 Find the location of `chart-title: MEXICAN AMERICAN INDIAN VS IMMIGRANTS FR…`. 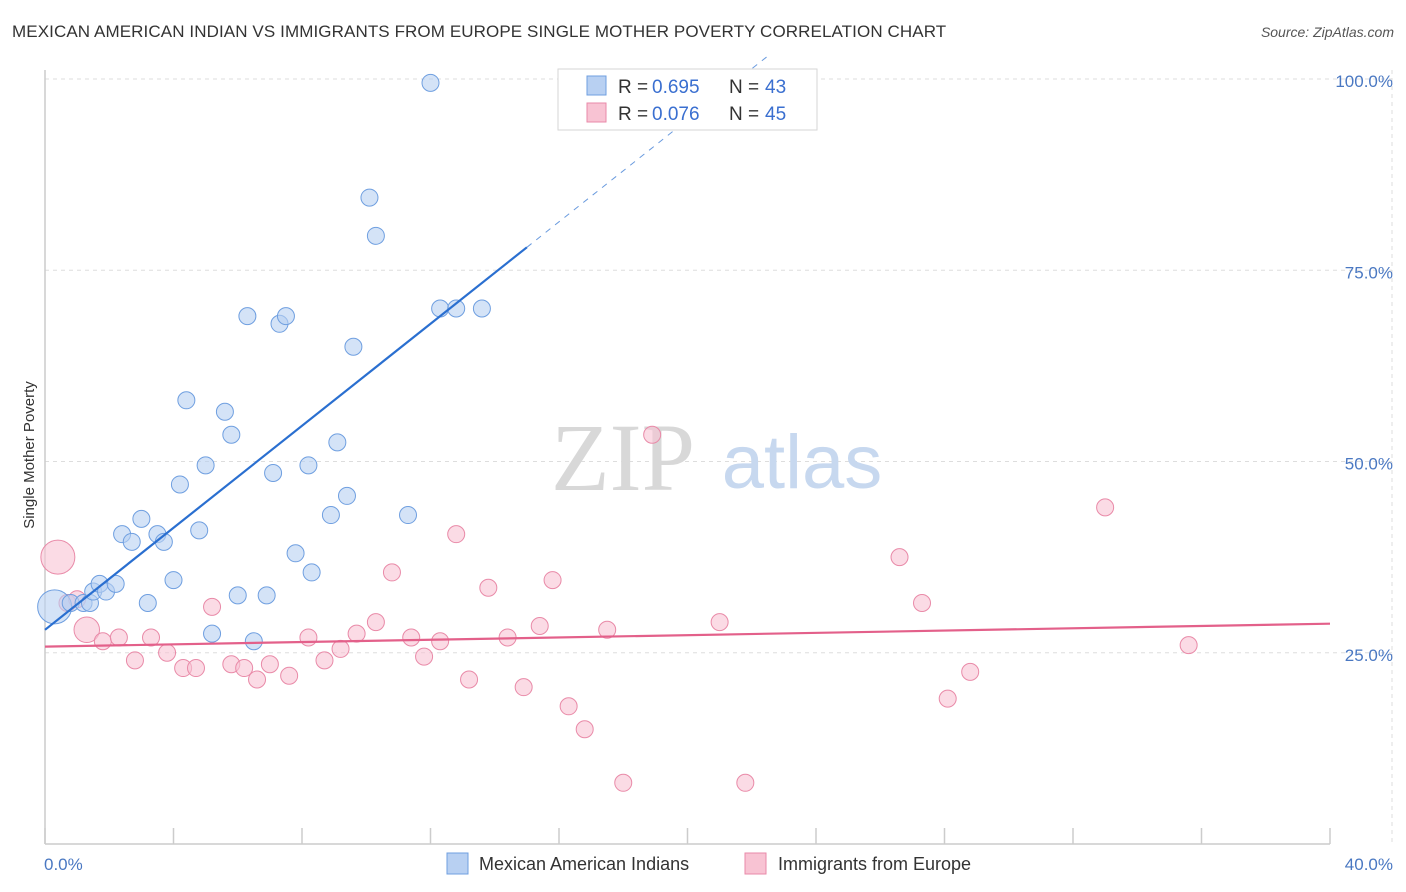

chart-title: MEXICAN AMERICAN INDIAN VS IMMIGRANTS FR… is located at coordinates (479, 31).